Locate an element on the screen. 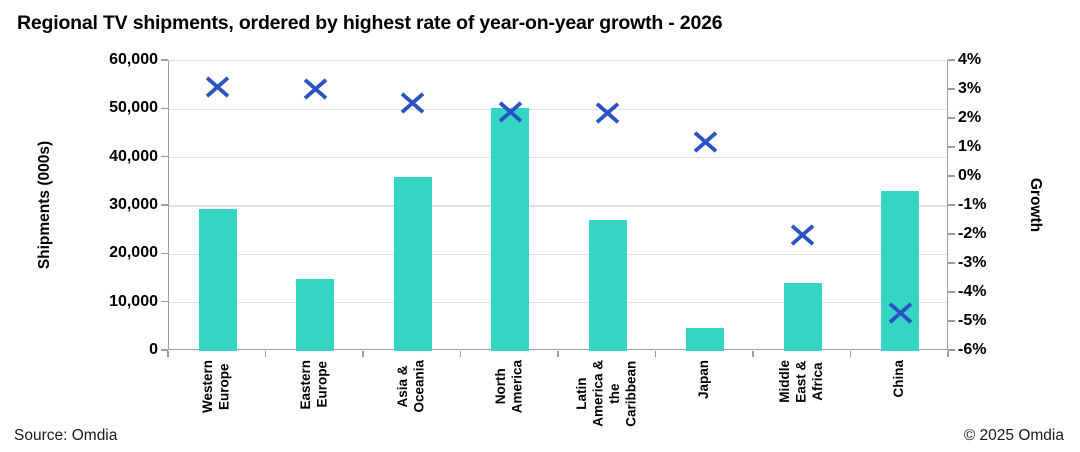  y-left-tick-label: 40,000 is located at coordinates (133, 156).